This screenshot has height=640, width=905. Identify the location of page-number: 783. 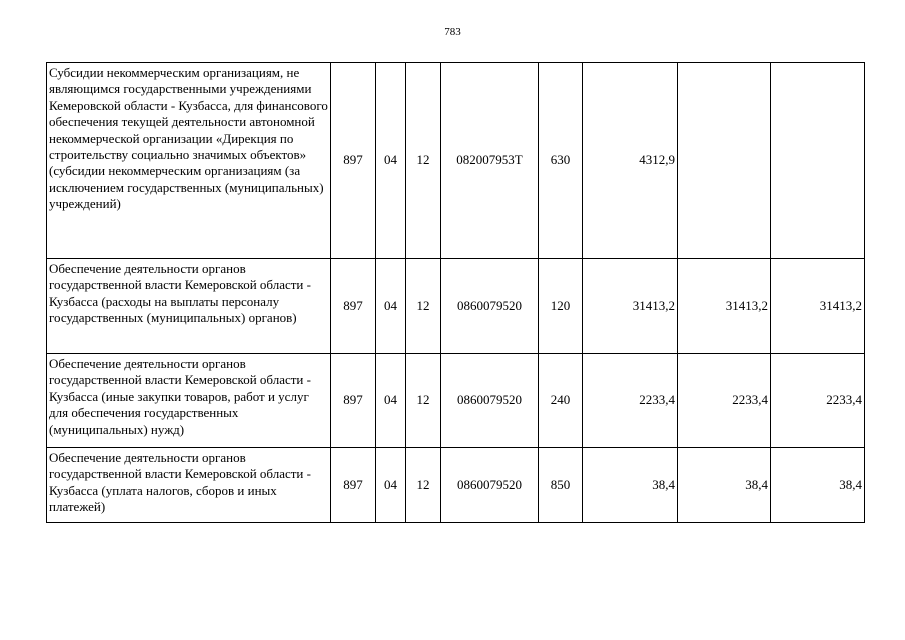
(452, 32).